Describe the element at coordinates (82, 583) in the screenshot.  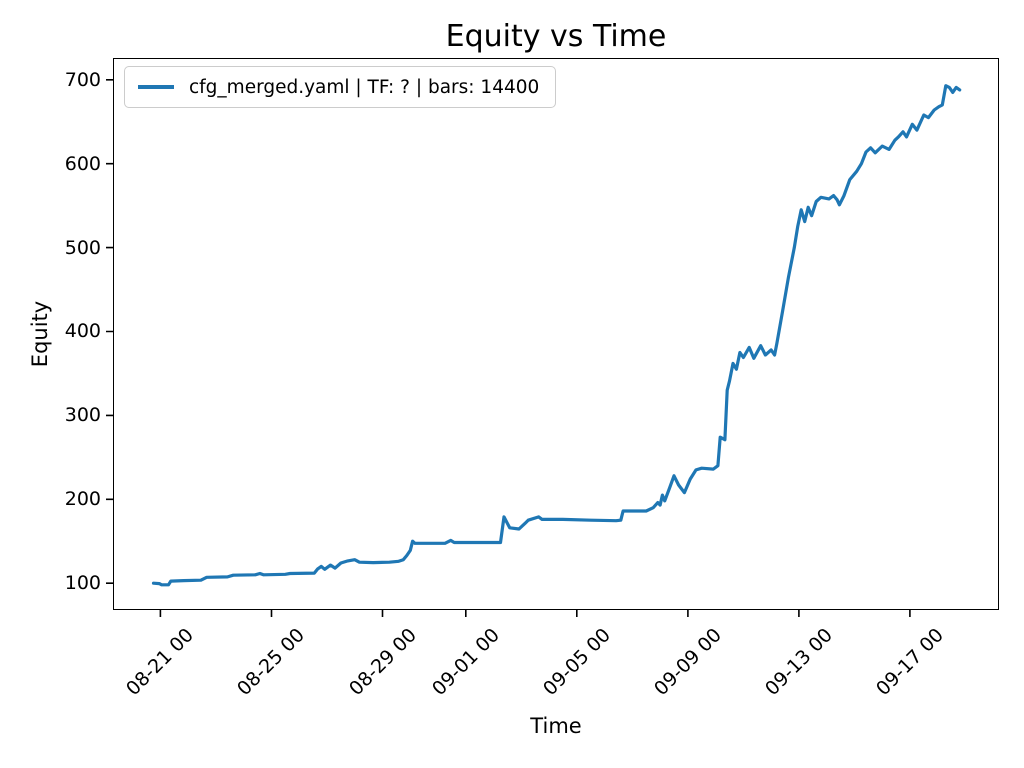
I see `y-tick-label: 100` at that location.